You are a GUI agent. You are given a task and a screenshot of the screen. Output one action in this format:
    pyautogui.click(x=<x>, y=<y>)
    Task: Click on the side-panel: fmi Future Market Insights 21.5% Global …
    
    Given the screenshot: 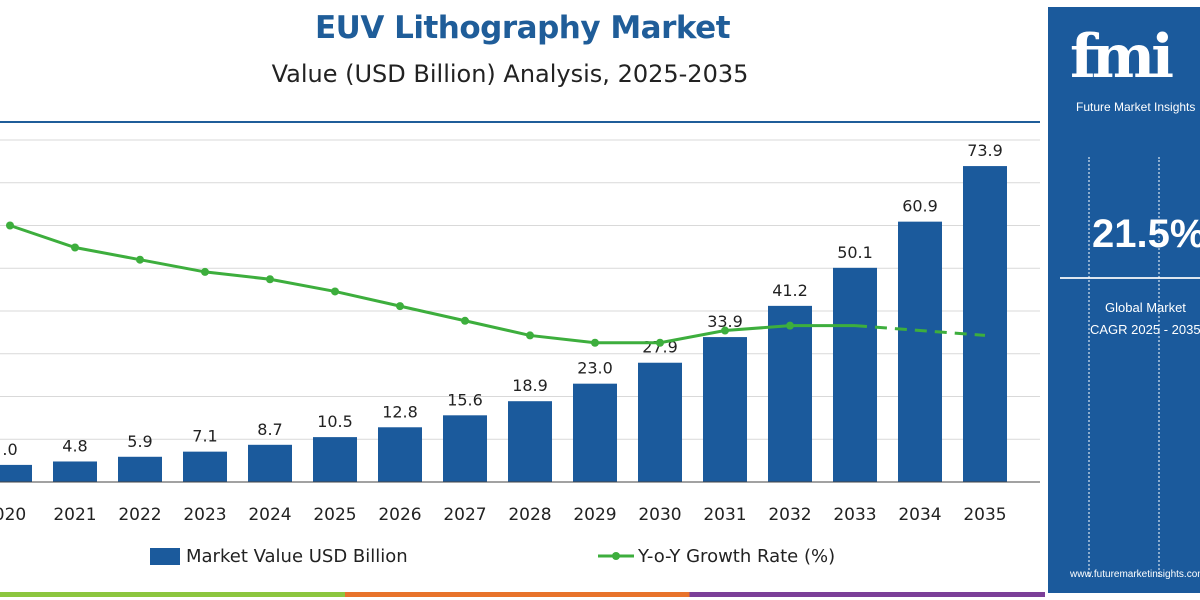 What is the action you would take?
    pyautogui.click(x=1124, y=300)
    